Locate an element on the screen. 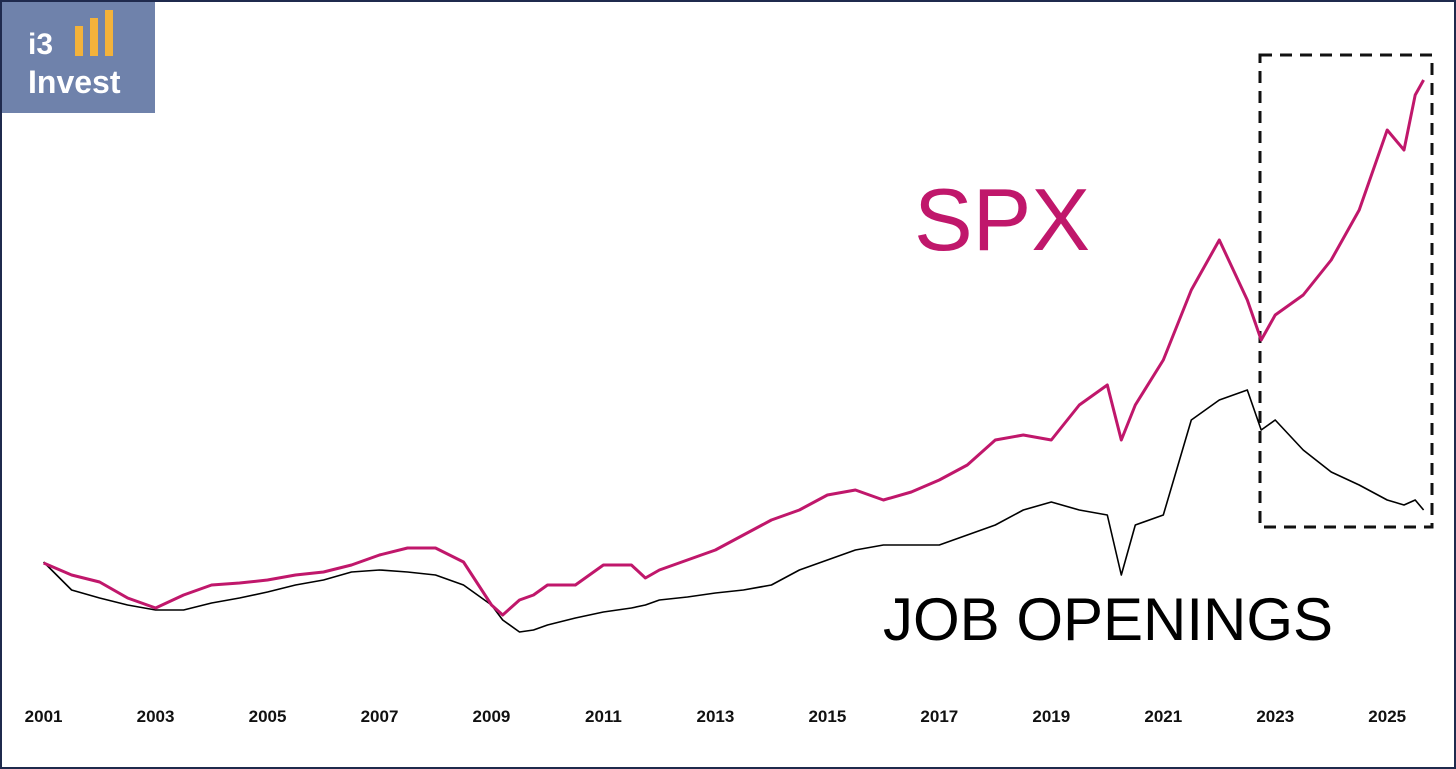  x-tick-label: 2011 is located at coordinates (603, 716).